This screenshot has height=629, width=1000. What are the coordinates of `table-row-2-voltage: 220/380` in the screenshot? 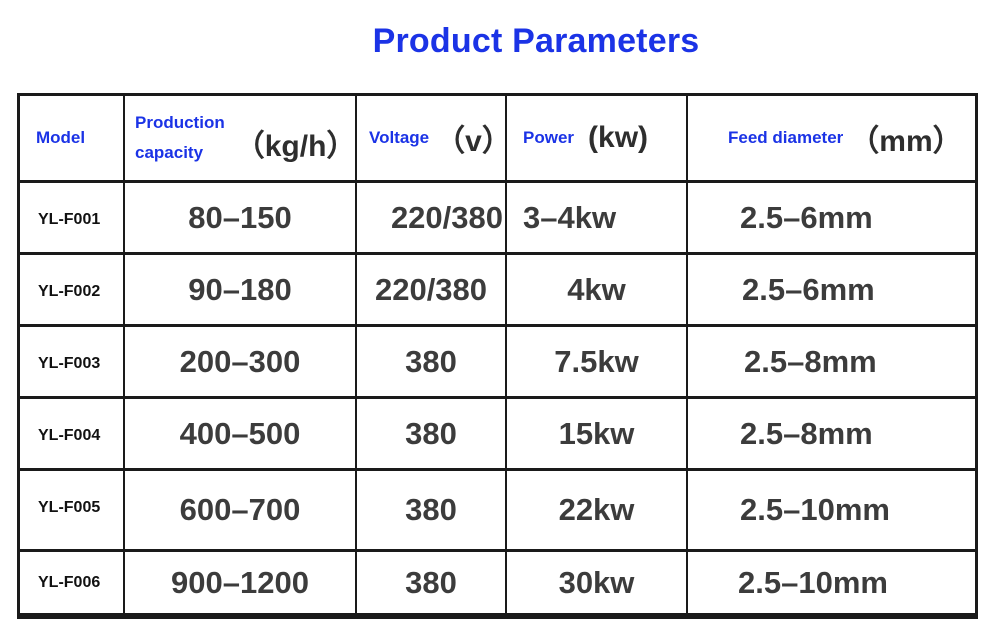 It's located at (432, 291).